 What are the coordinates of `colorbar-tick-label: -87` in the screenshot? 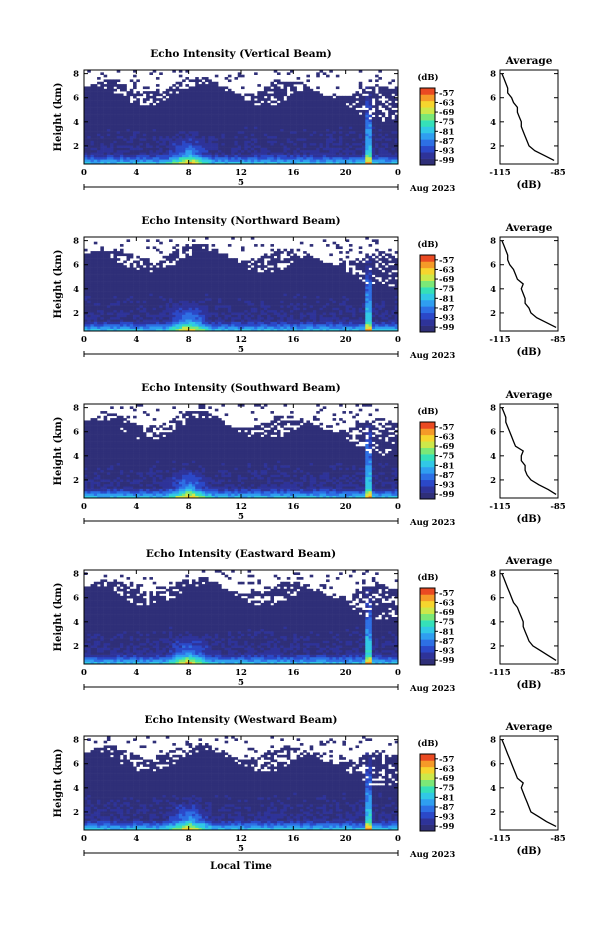 It's located at (446, 142).